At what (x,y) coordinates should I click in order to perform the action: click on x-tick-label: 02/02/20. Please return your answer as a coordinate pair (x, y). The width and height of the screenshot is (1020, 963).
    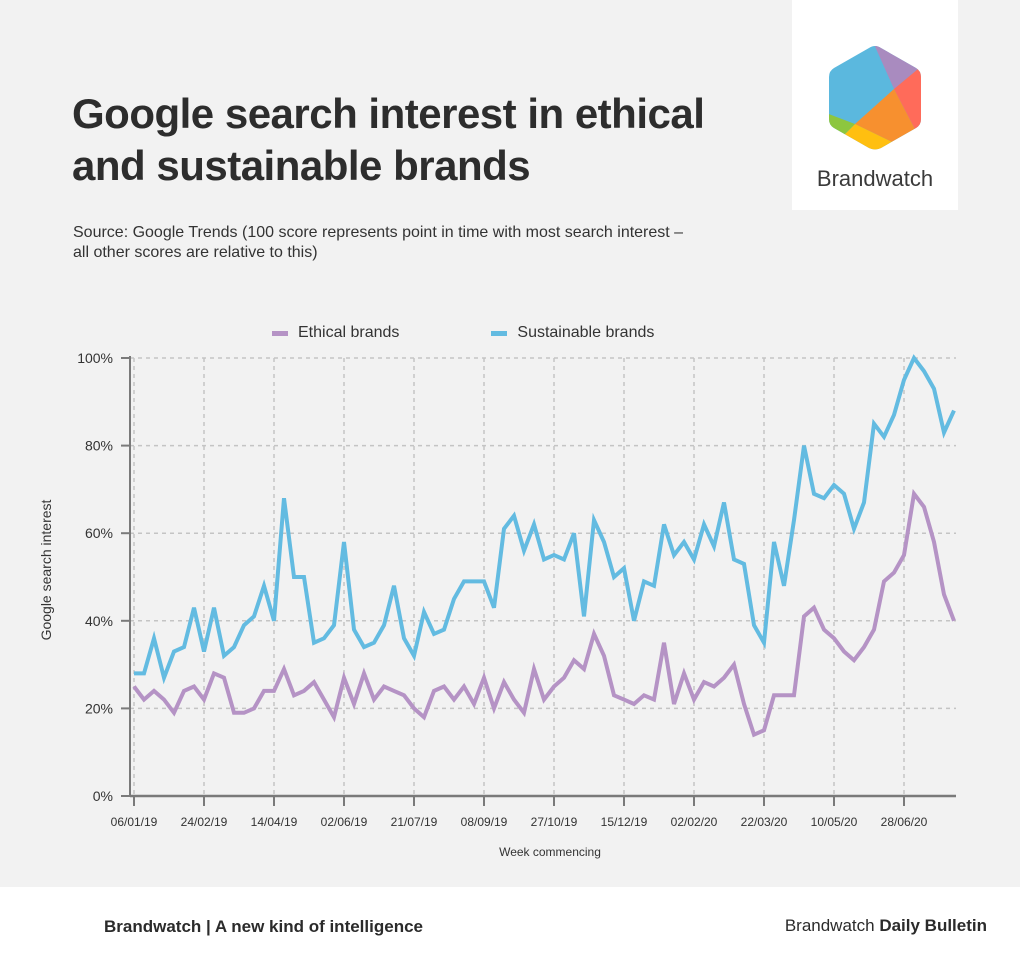
    Looking at the image, I should click on (694, 822).